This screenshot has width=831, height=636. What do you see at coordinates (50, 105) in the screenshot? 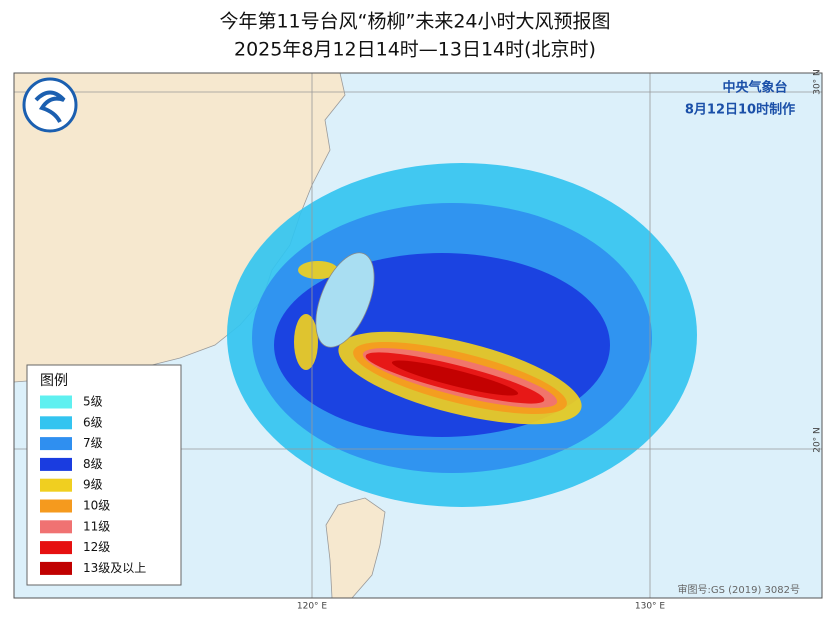
I see `logo` at bounding box center [50, 105].